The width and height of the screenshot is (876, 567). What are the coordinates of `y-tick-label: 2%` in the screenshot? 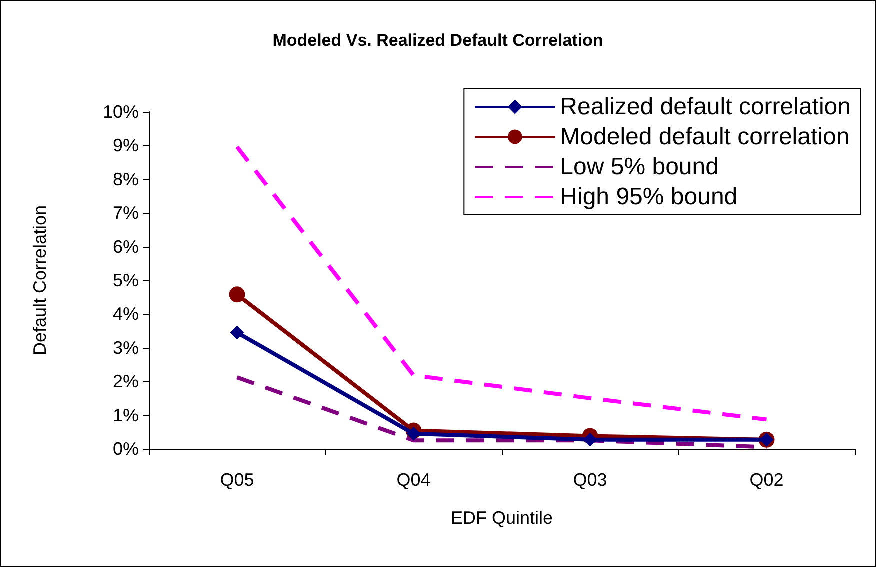 It's located at (125, 382).